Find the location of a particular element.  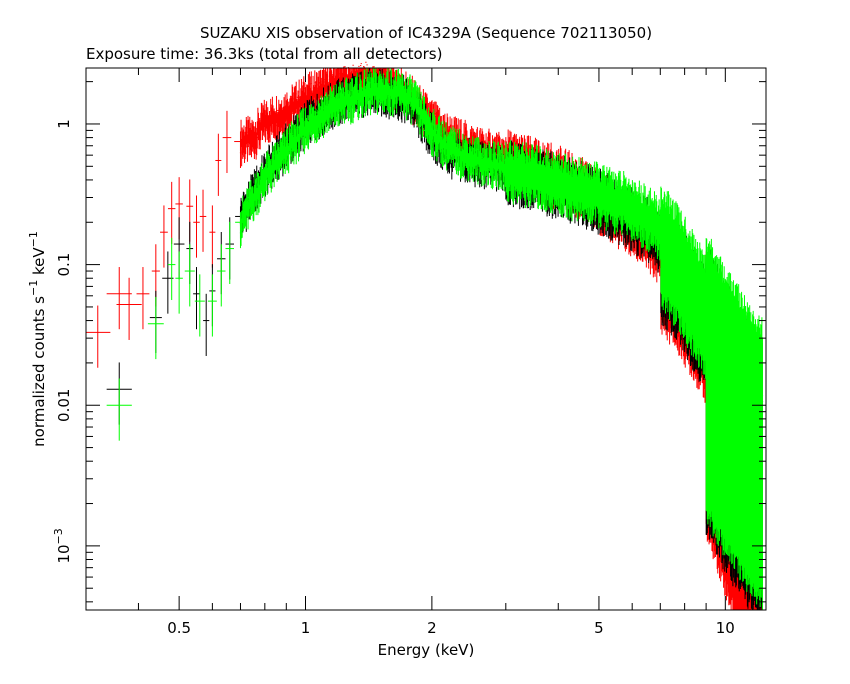

y-tick-label-1: 0.1 is located at coordinates (64, 265).